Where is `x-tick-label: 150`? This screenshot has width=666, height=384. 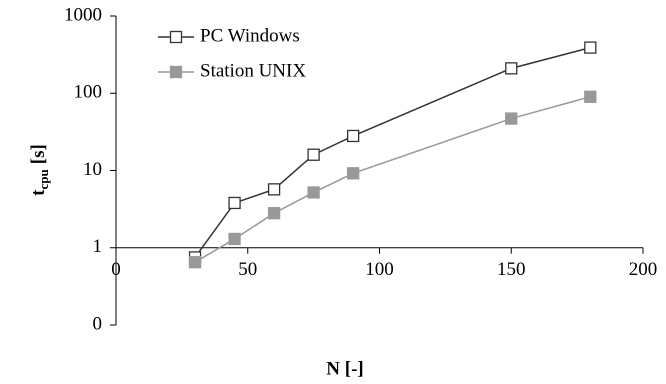
x-tick-label: 150 is located at coordinates (511, 269).